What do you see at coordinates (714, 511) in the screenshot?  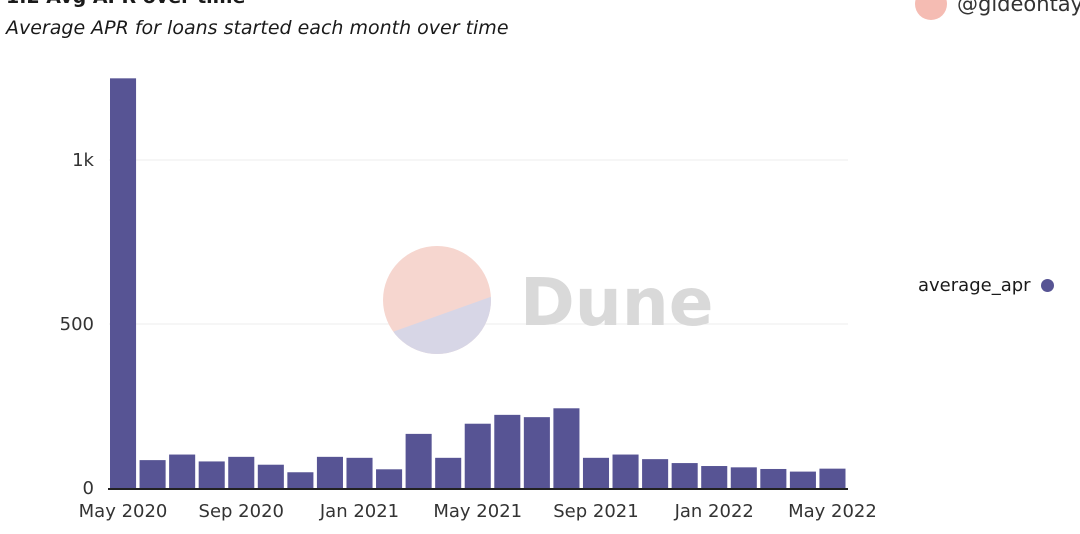 I see `x-tick-label: Jan 2022` at bounding box center [714, 511].